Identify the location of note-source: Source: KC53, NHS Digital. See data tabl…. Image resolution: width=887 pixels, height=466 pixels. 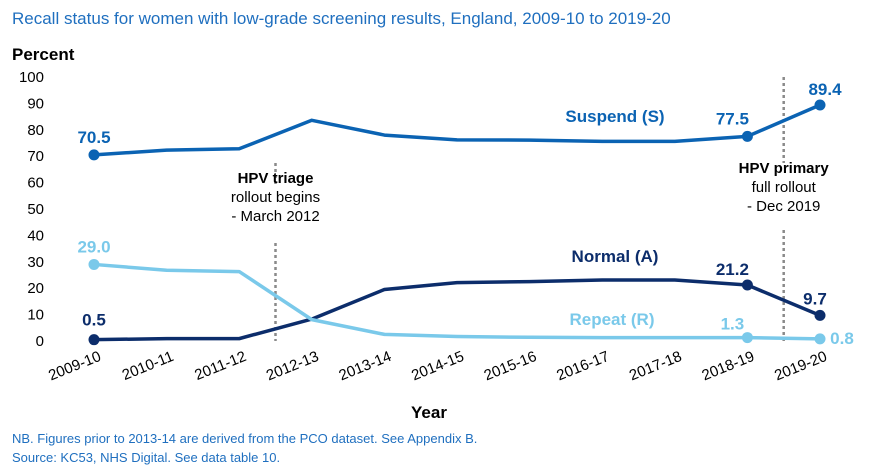
(146, 457).